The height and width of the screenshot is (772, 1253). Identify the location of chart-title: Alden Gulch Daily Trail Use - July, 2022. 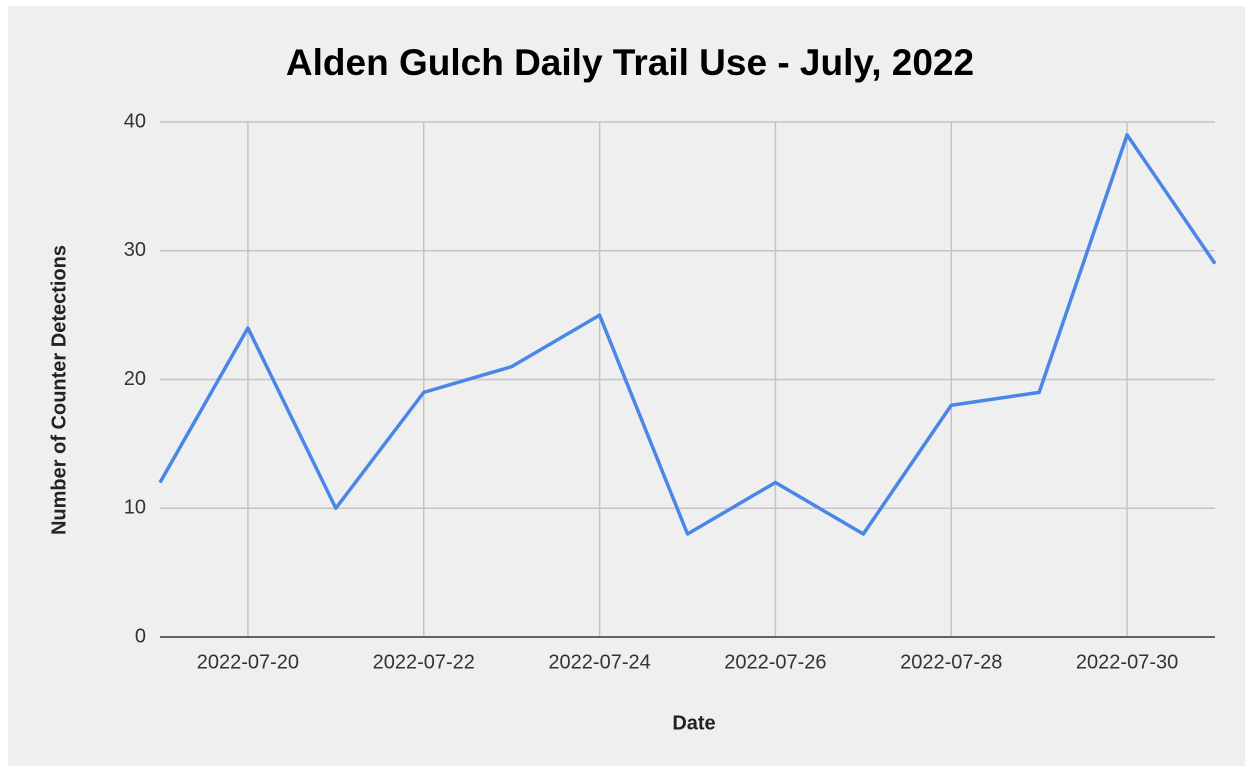
(630, 62).